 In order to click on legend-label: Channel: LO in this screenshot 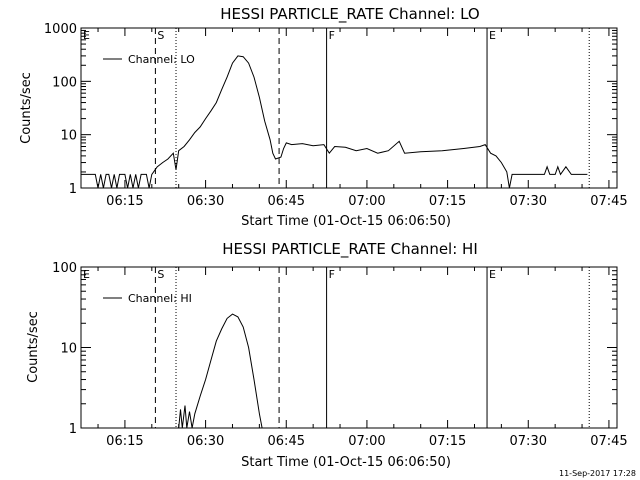, I will do `click(161, 59)`.